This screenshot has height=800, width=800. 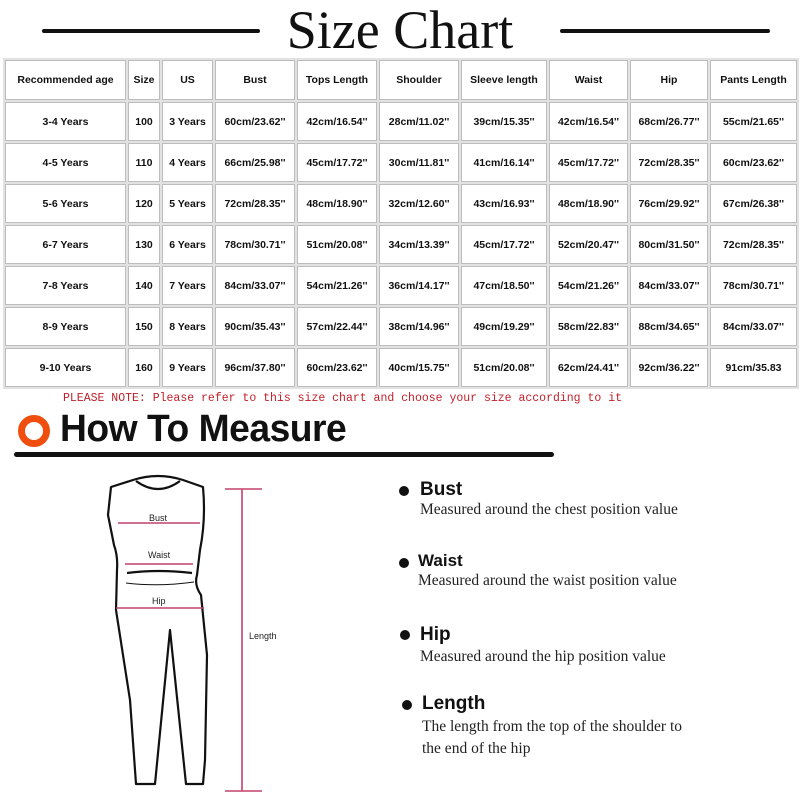 I want to click on table-cell: 96cm/37.80'', so click(x=255, y=367).